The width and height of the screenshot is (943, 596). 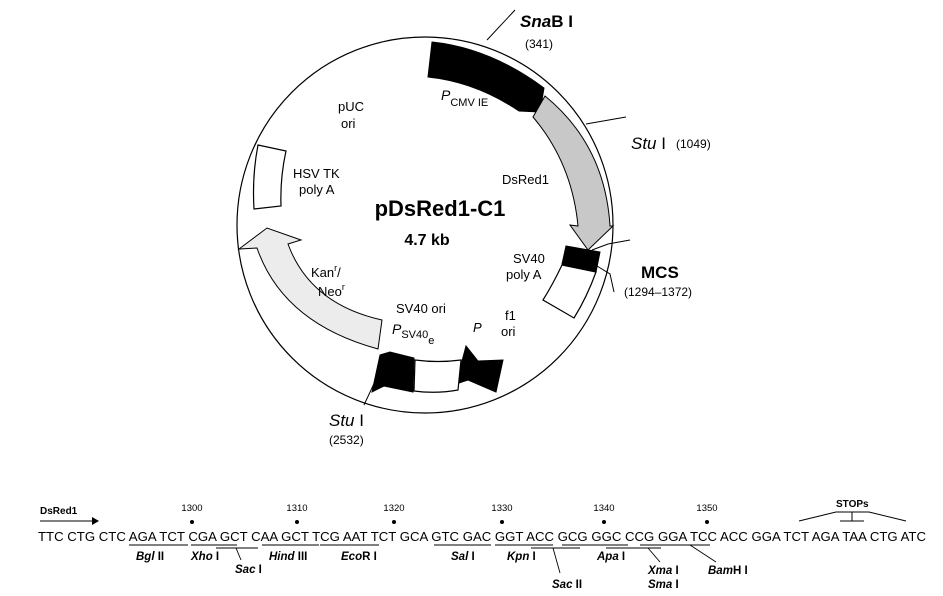 I want to click on hsv-label-1: HSV TK, so click(x=316, y=173).